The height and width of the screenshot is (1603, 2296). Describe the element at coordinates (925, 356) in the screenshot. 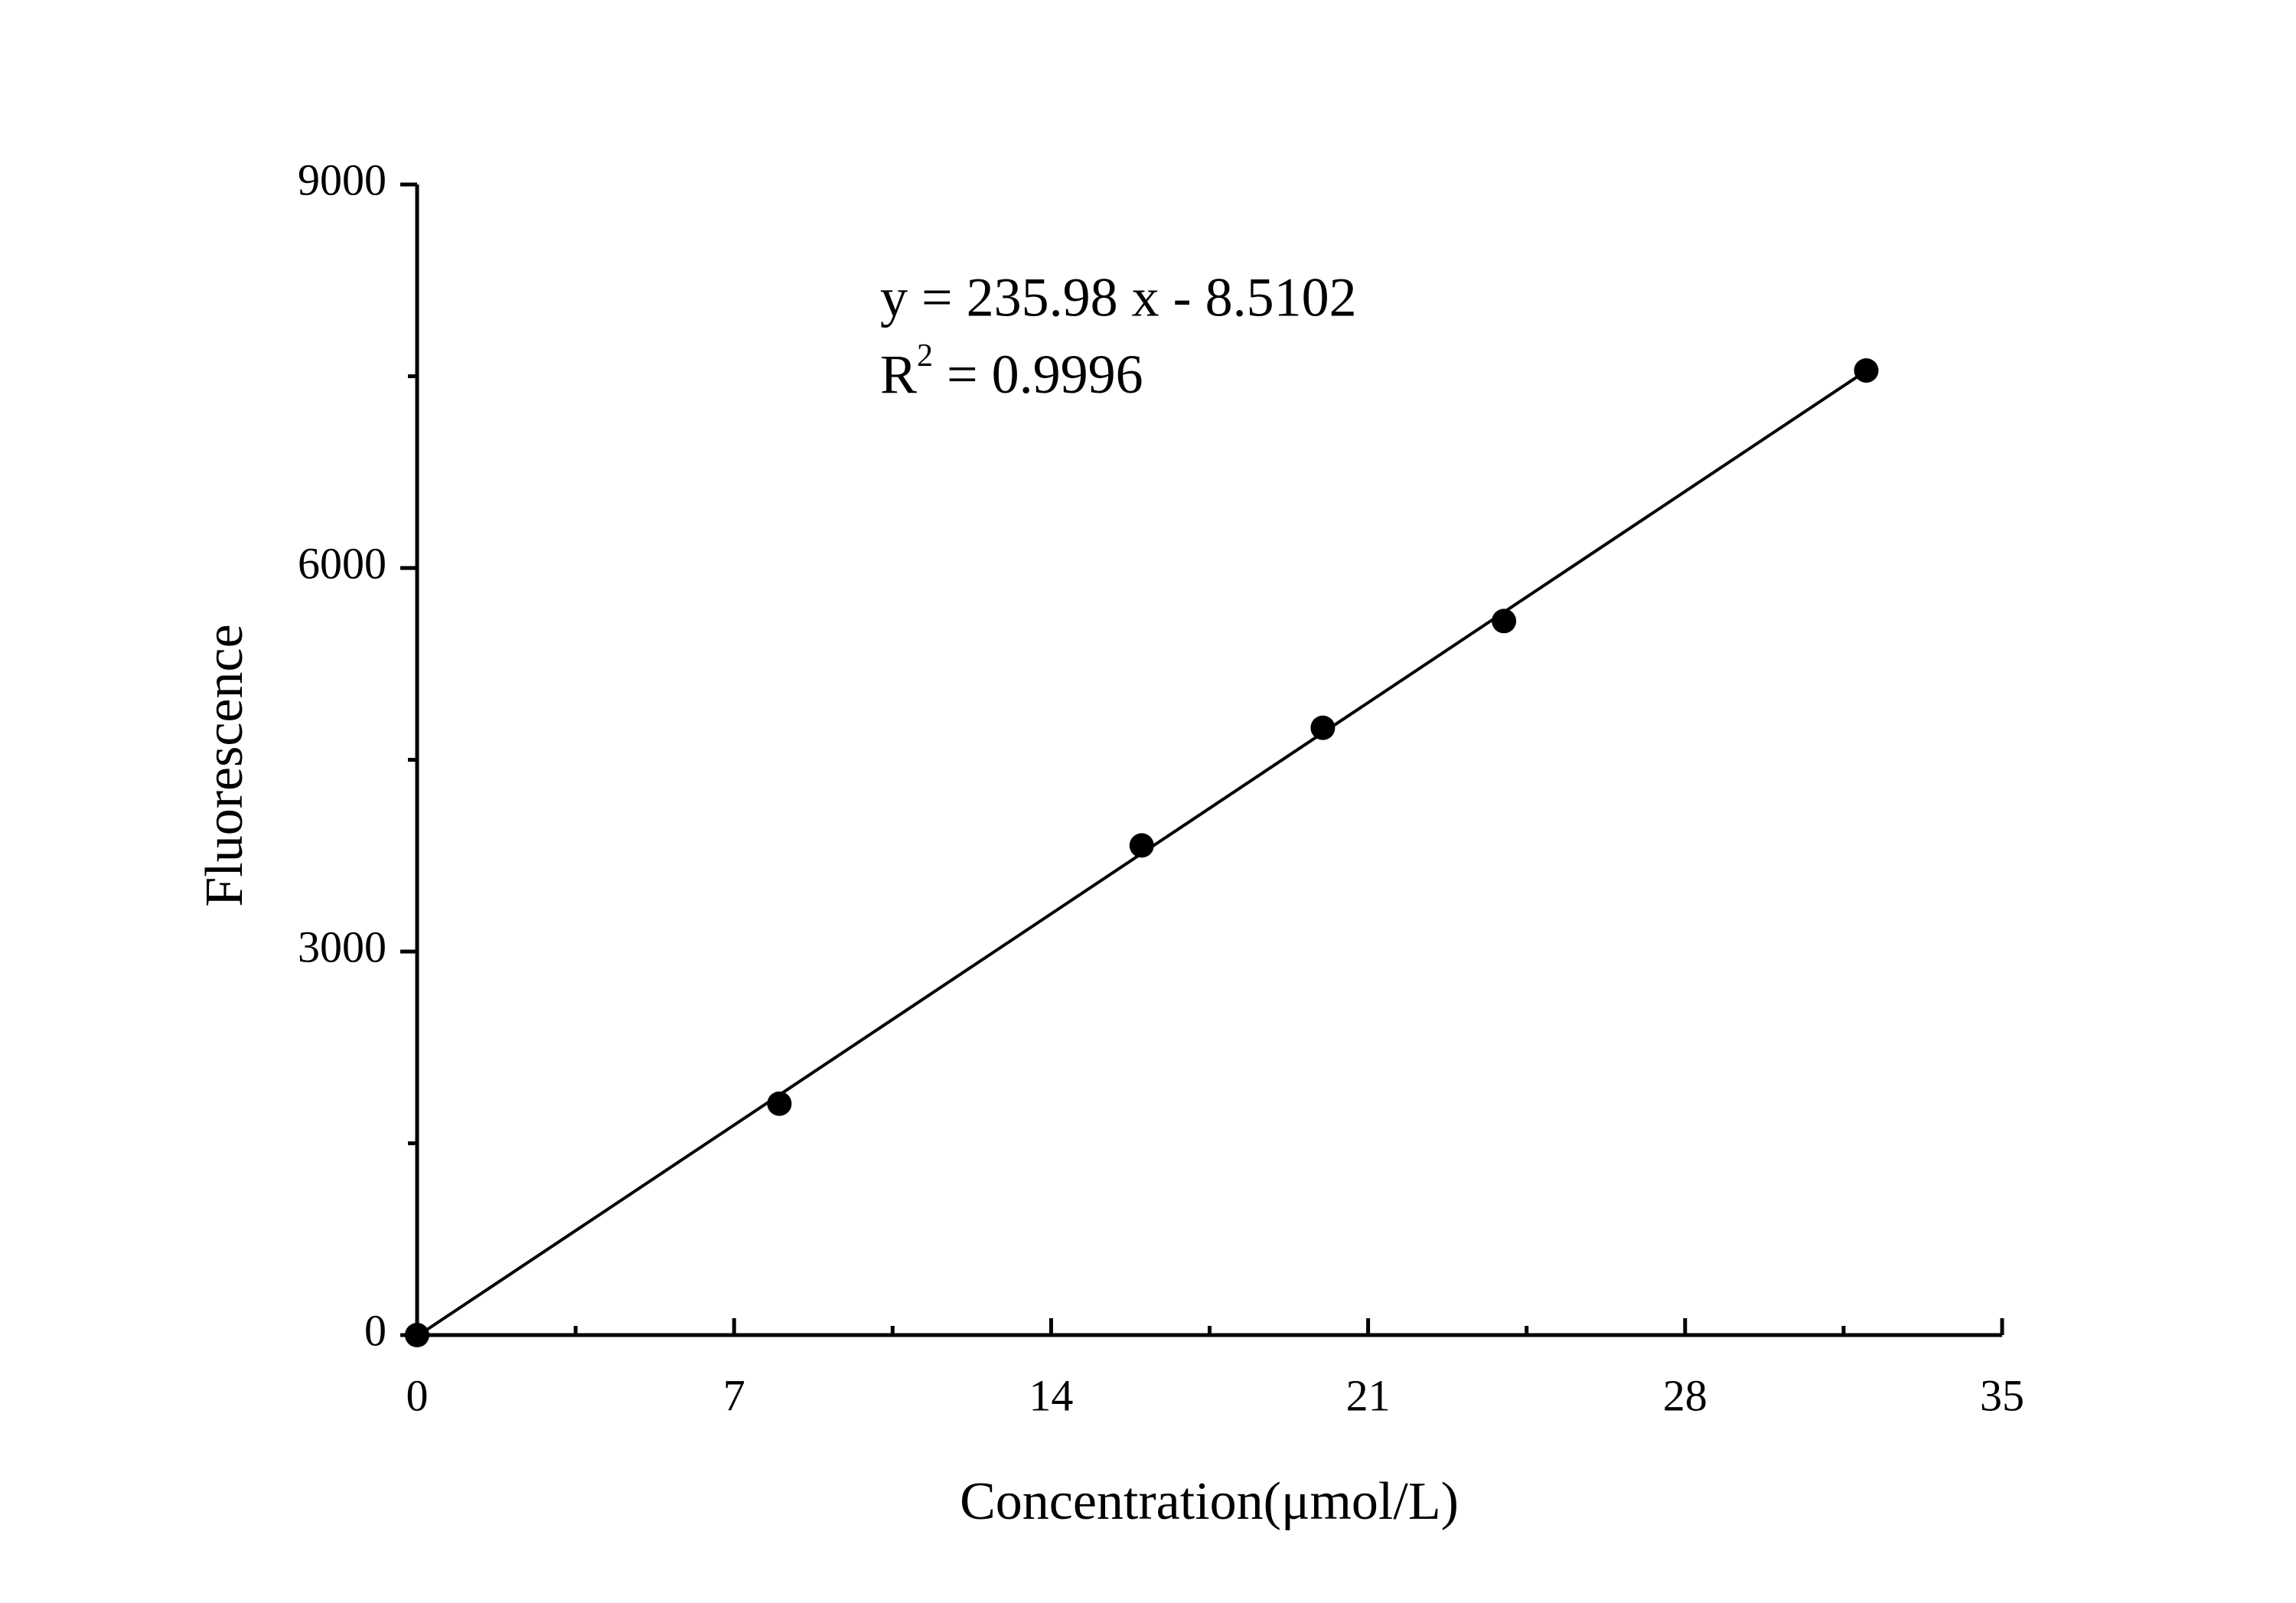

I see `r-sup: 2` at that location.